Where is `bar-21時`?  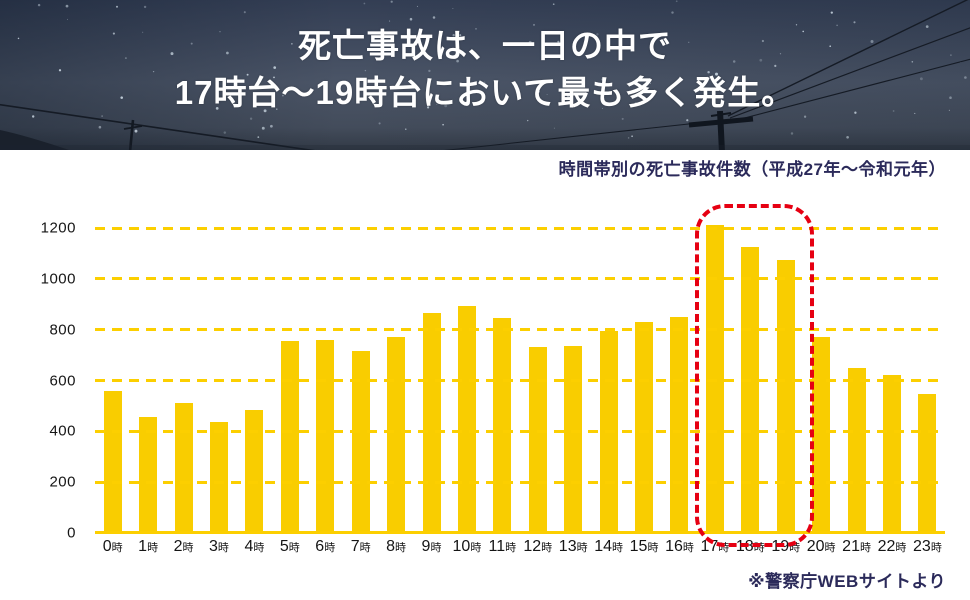
bar-21時 is located at coordinates (856, 450).